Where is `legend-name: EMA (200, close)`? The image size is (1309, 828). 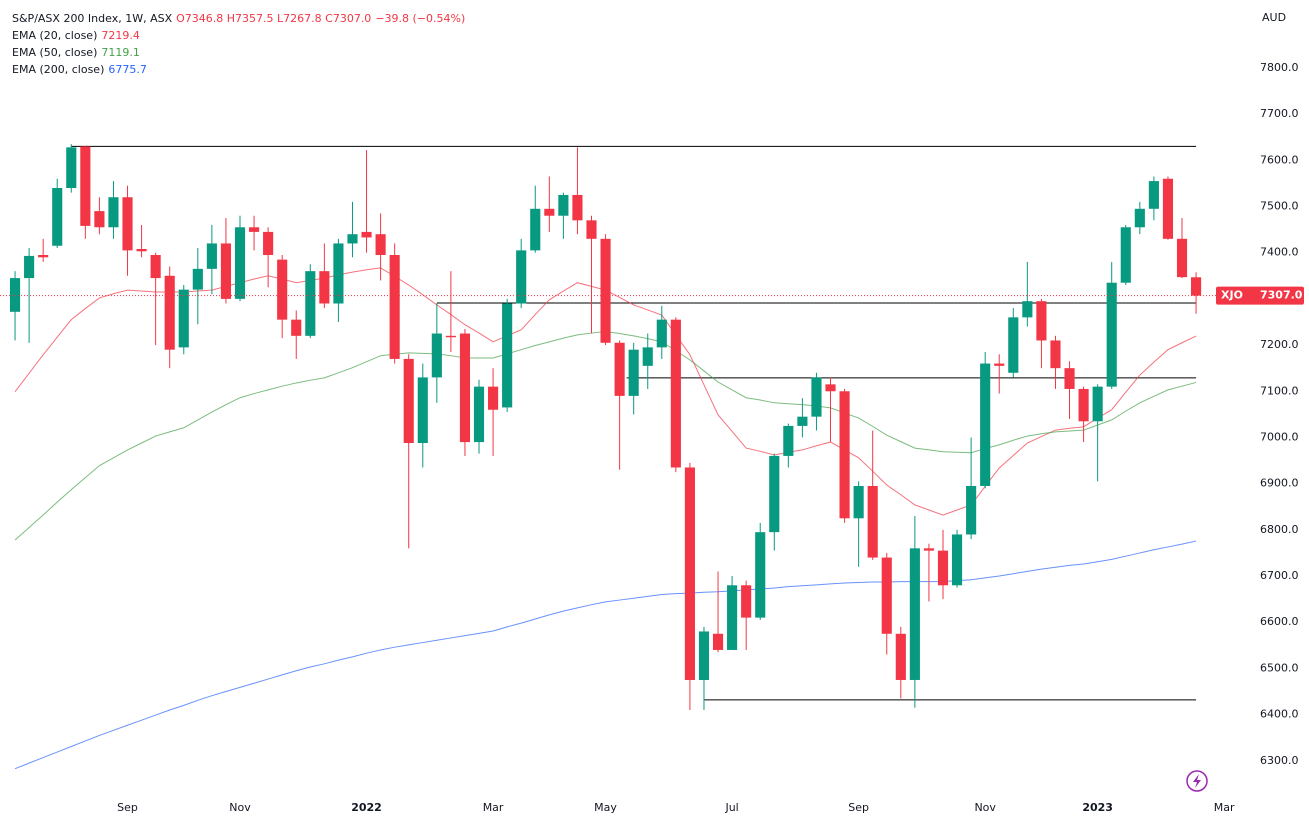
legend-name: EMA (200, close) is located at coordinates (58, 69).